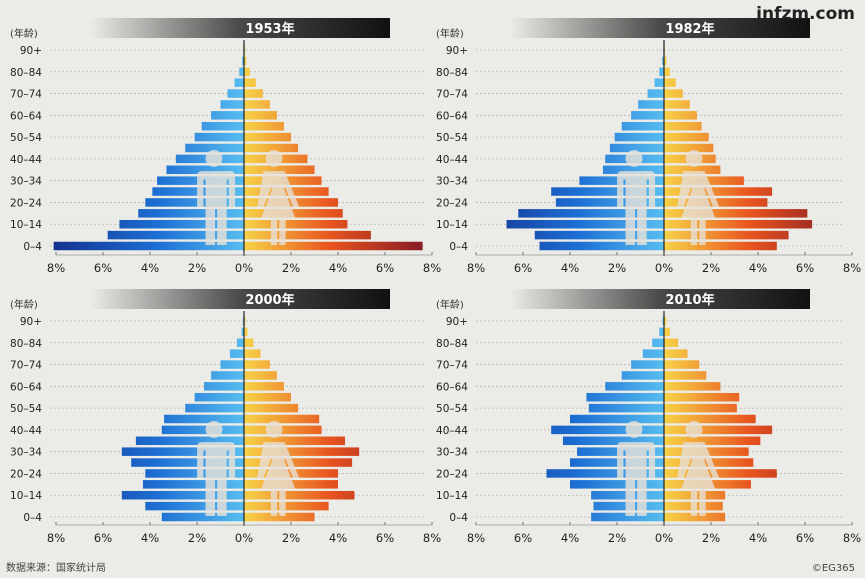 The width and height of the screenshot is (865, 578). Describe the element at coordinates (197, 538) in the screenshot. I see `x-tick-label: 2%` at that location.